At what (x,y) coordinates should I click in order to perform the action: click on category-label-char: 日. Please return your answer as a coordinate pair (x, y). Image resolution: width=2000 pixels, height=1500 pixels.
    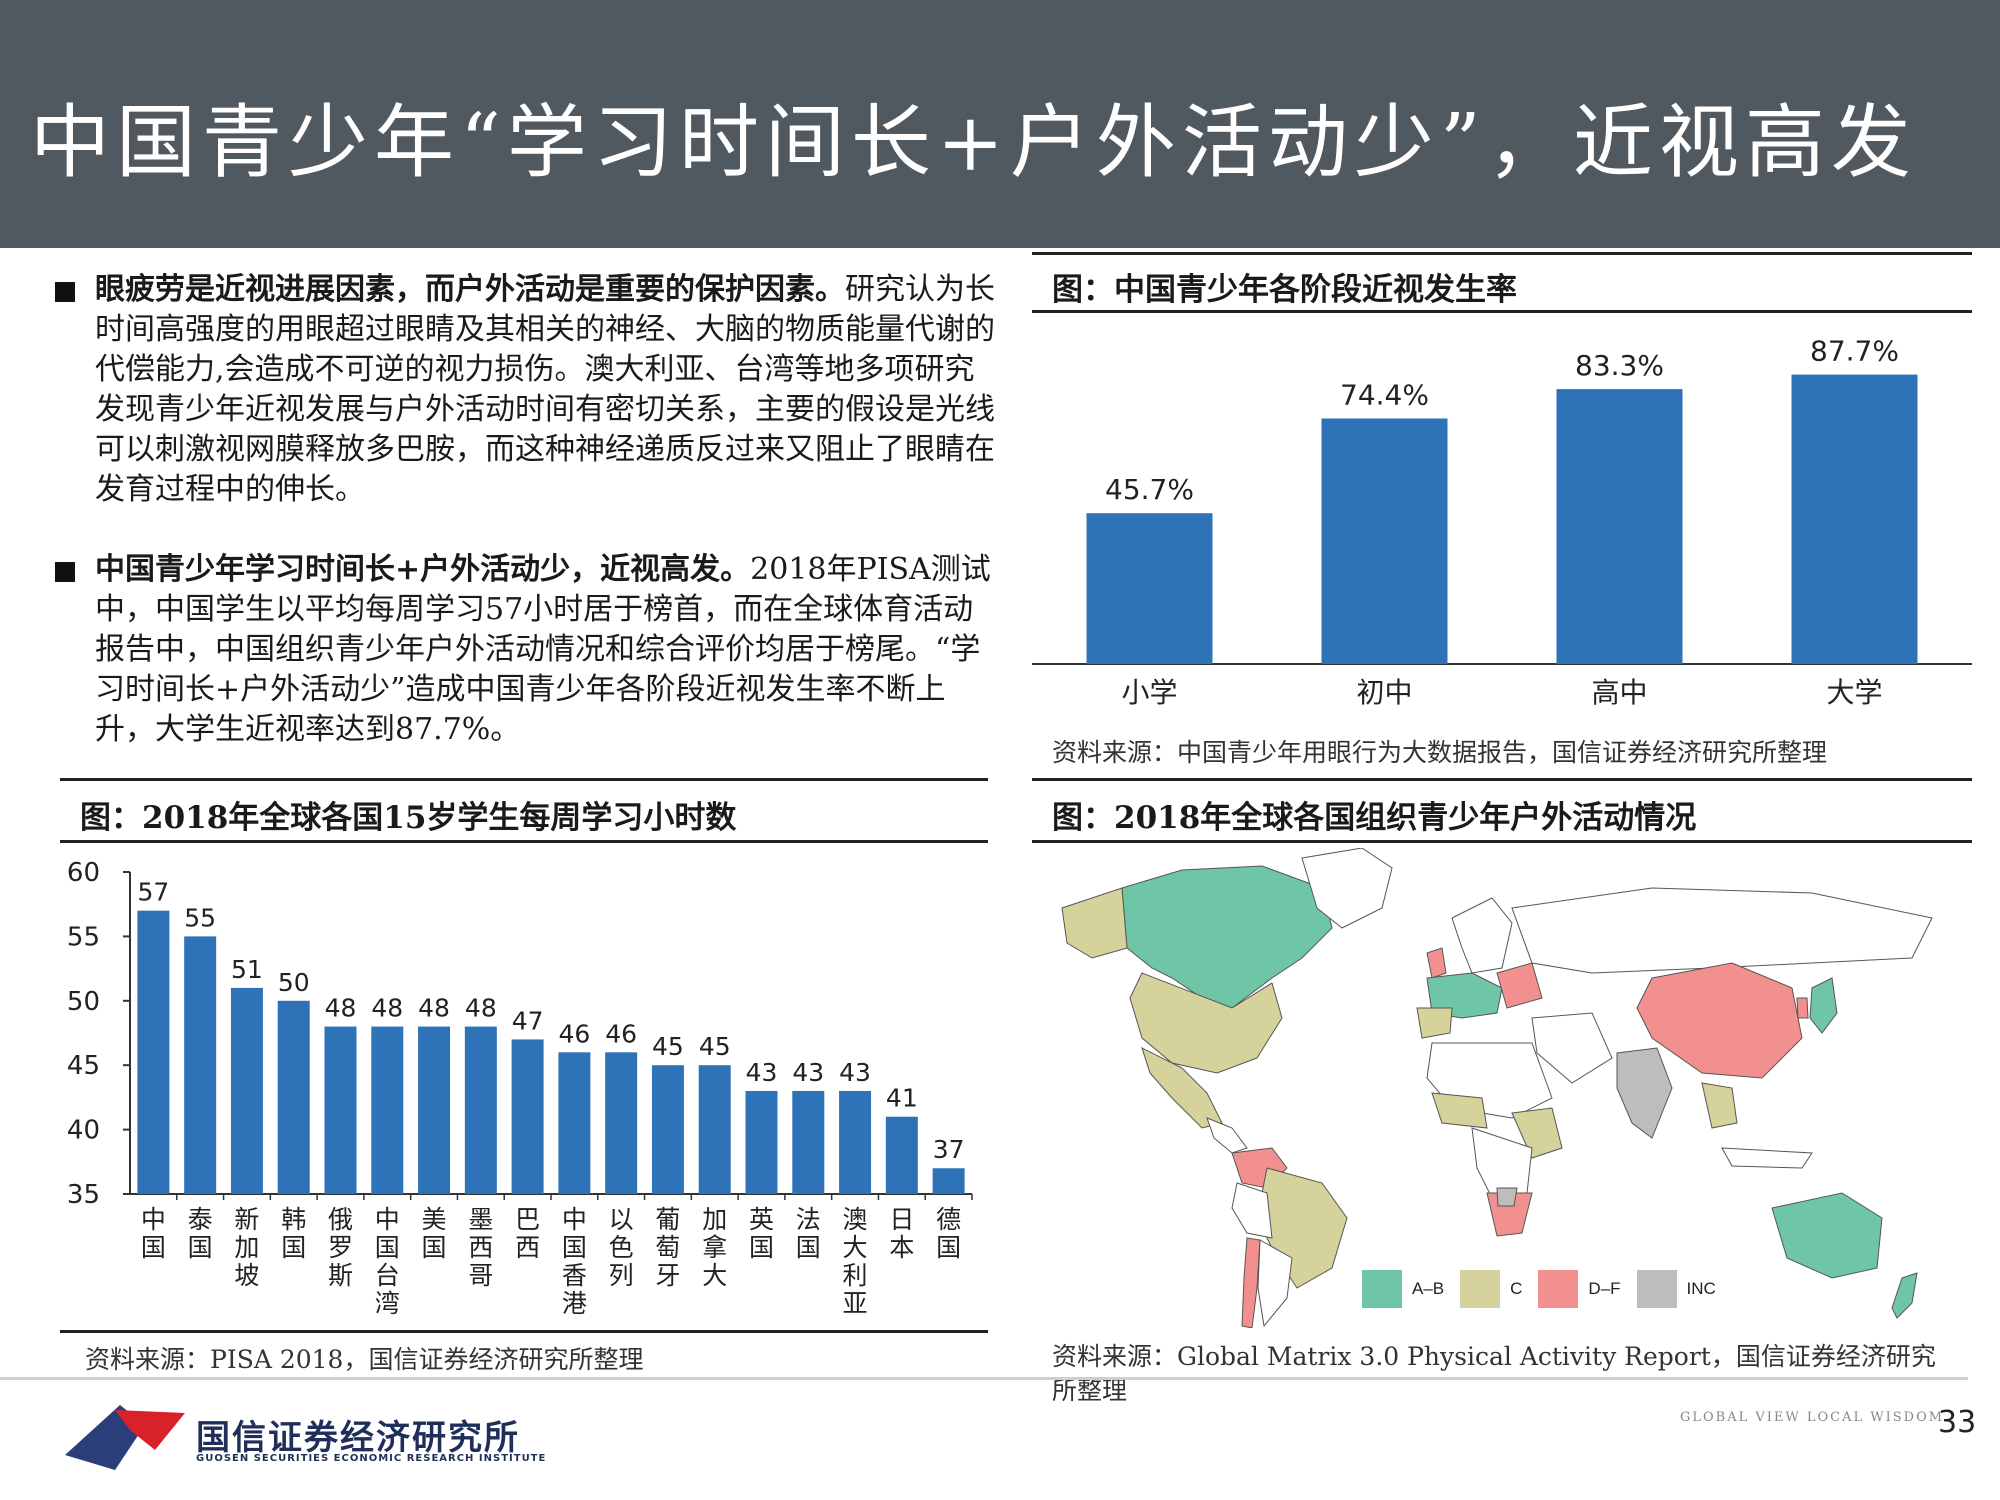
    Looking at the image, I should click on (901, 1219).